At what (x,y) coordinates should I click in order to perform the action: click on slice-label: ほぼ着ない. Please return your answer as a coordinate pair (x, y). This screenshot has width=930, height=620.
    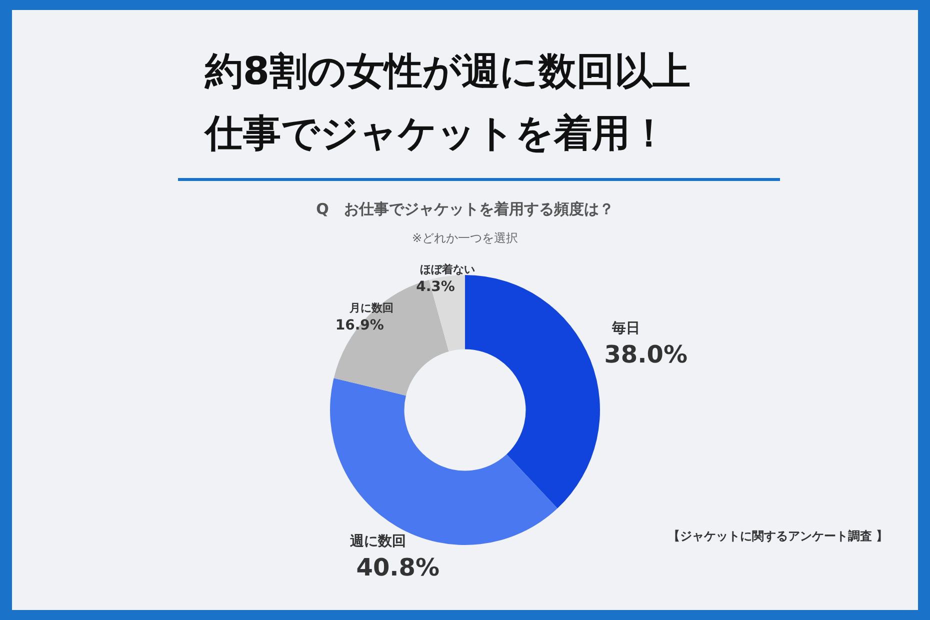
    Looking at the image, I should click on (447, 269).